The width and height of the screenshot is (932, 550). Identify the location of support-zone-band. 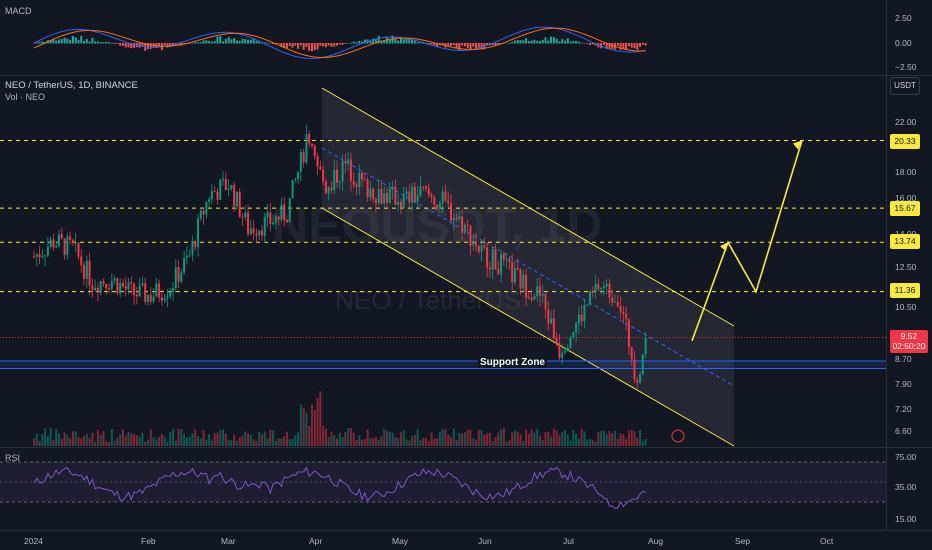
(443, 364).